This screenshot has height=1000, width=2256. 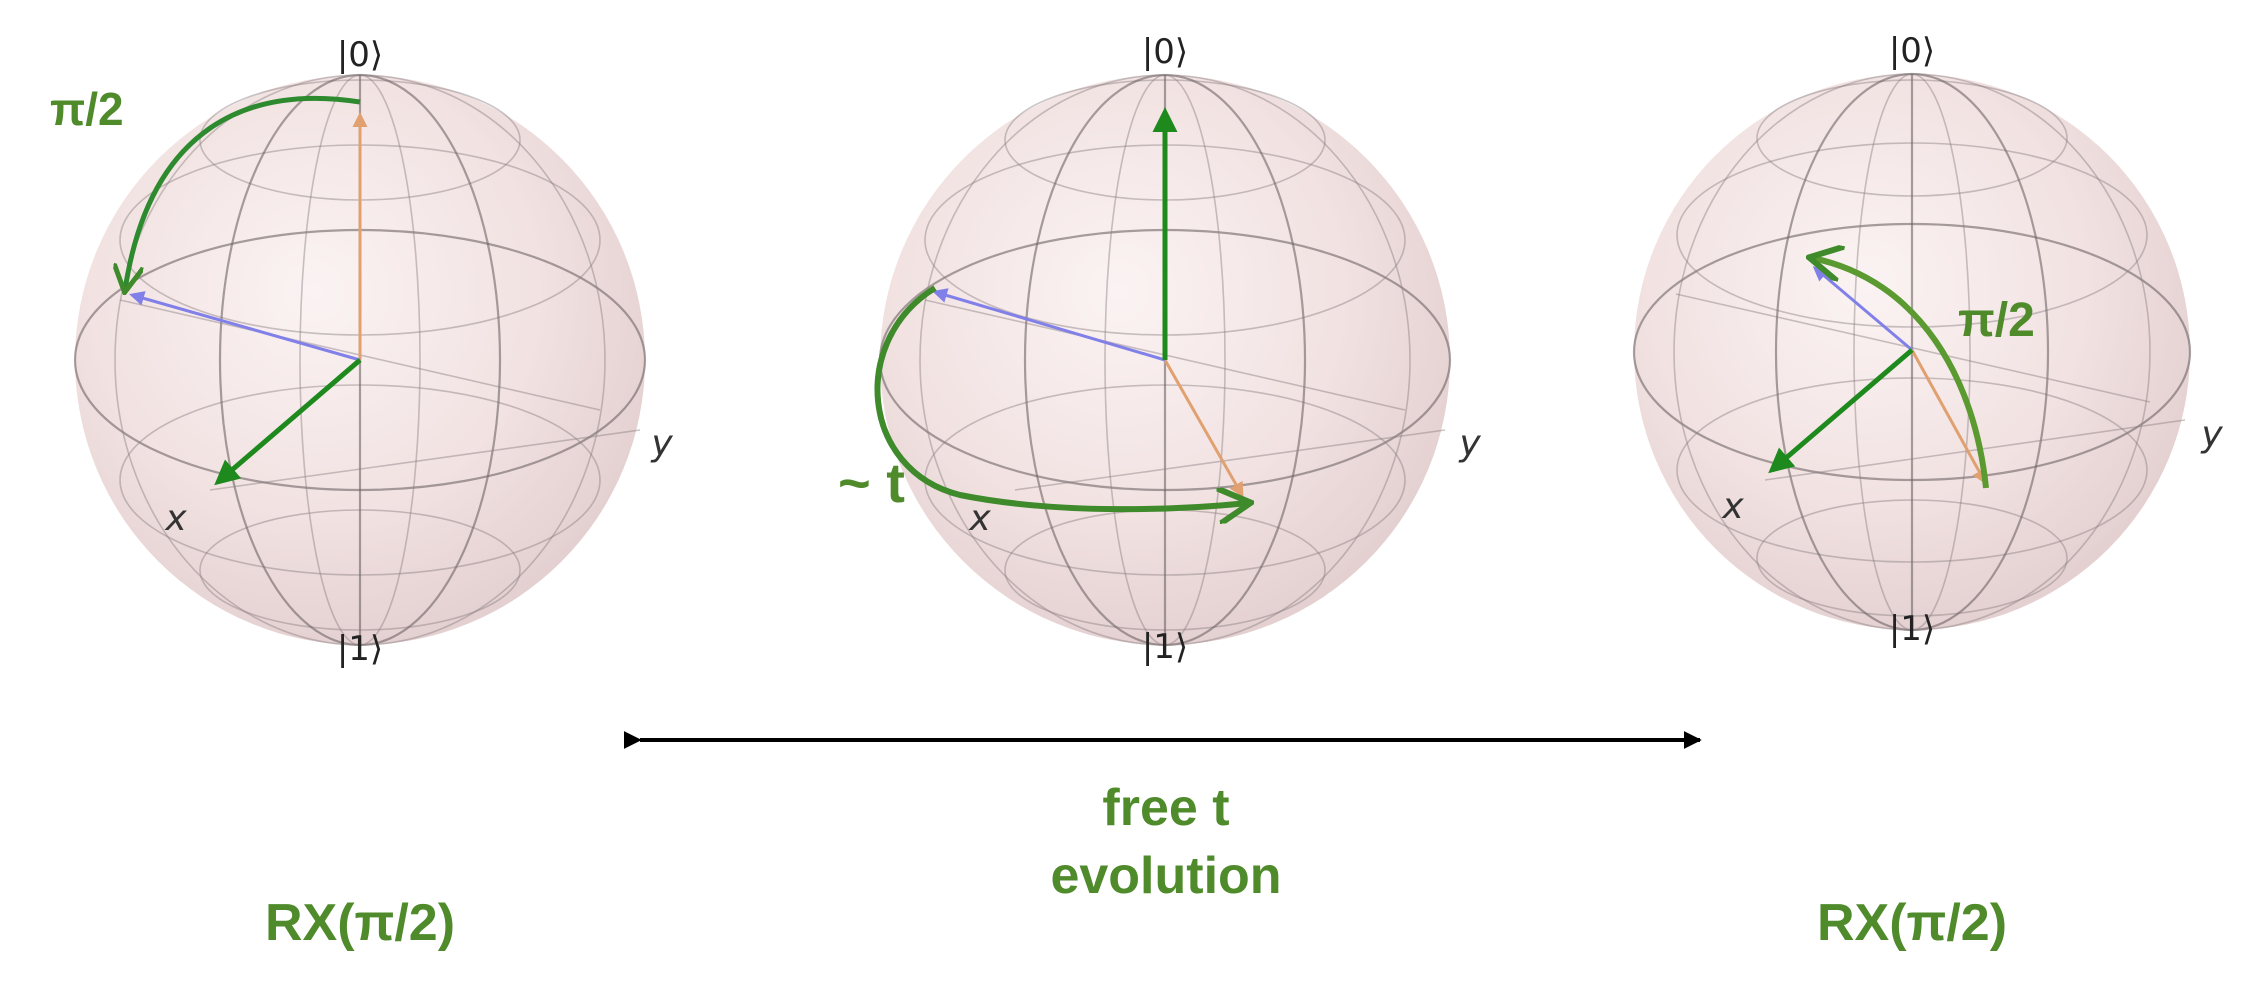 What do you see at coordinates (1061, 397) in the screenshot?
I see `precession-arc` at bounding box center [1061, 397].